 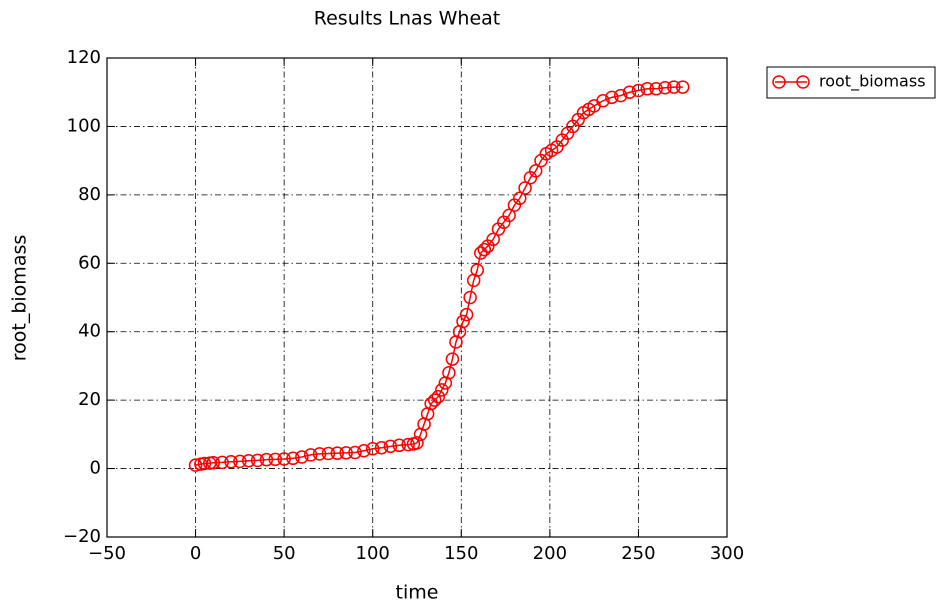 I want to click on chart-title: Results Lnas Wheat, so click(x=407, y=19).